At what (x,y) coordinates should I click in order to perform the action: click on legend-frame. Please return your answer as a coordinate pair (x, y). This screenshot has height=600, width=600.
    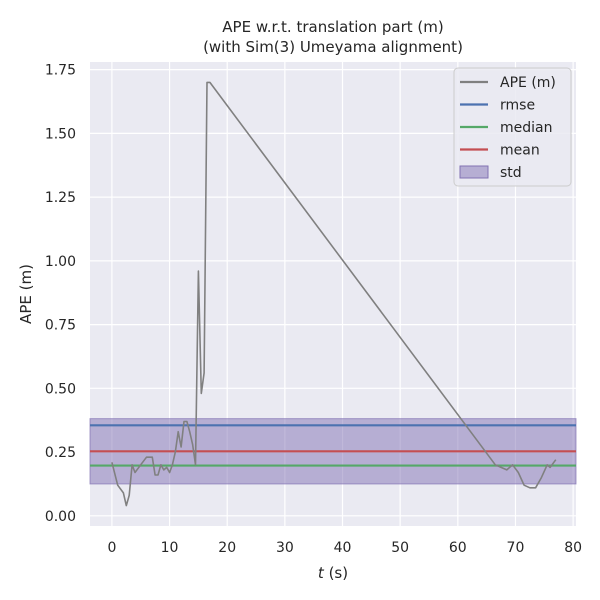
    Looking at the image, I should click on (512, 127).